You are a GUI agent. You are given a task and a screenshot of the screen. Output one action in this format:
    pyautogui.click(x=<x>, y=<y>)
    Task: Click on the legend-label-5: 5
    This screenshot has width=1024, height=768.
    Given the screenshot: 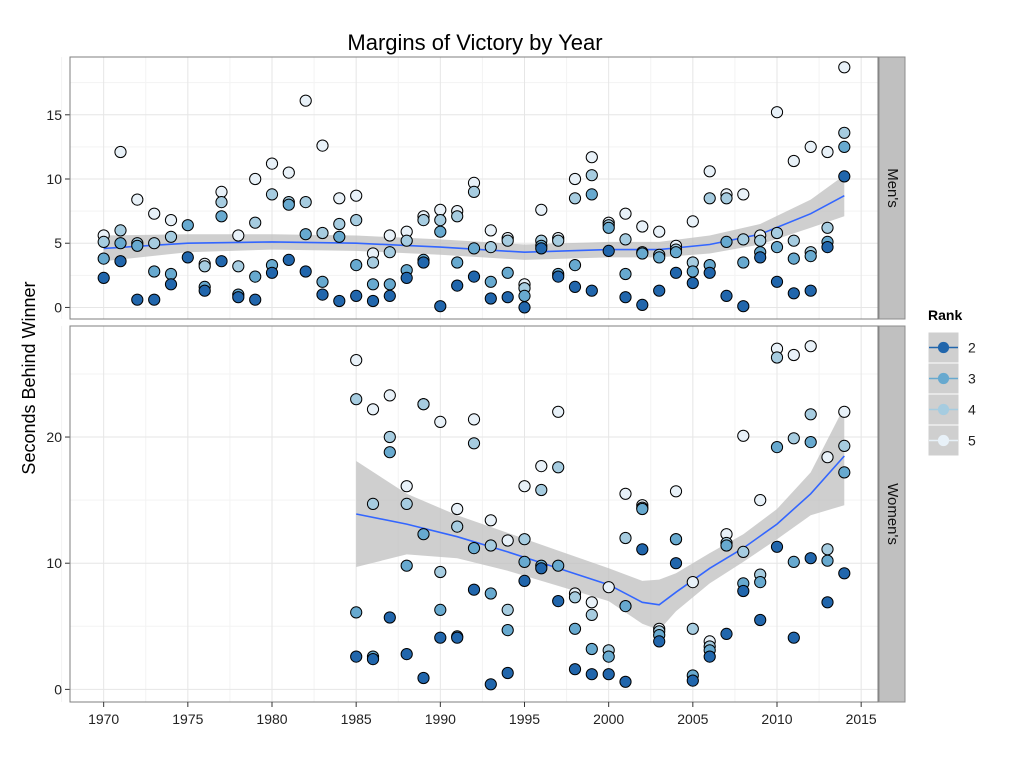 What is the action you would take?
    pyautogui.click(x=972, y=441)
    